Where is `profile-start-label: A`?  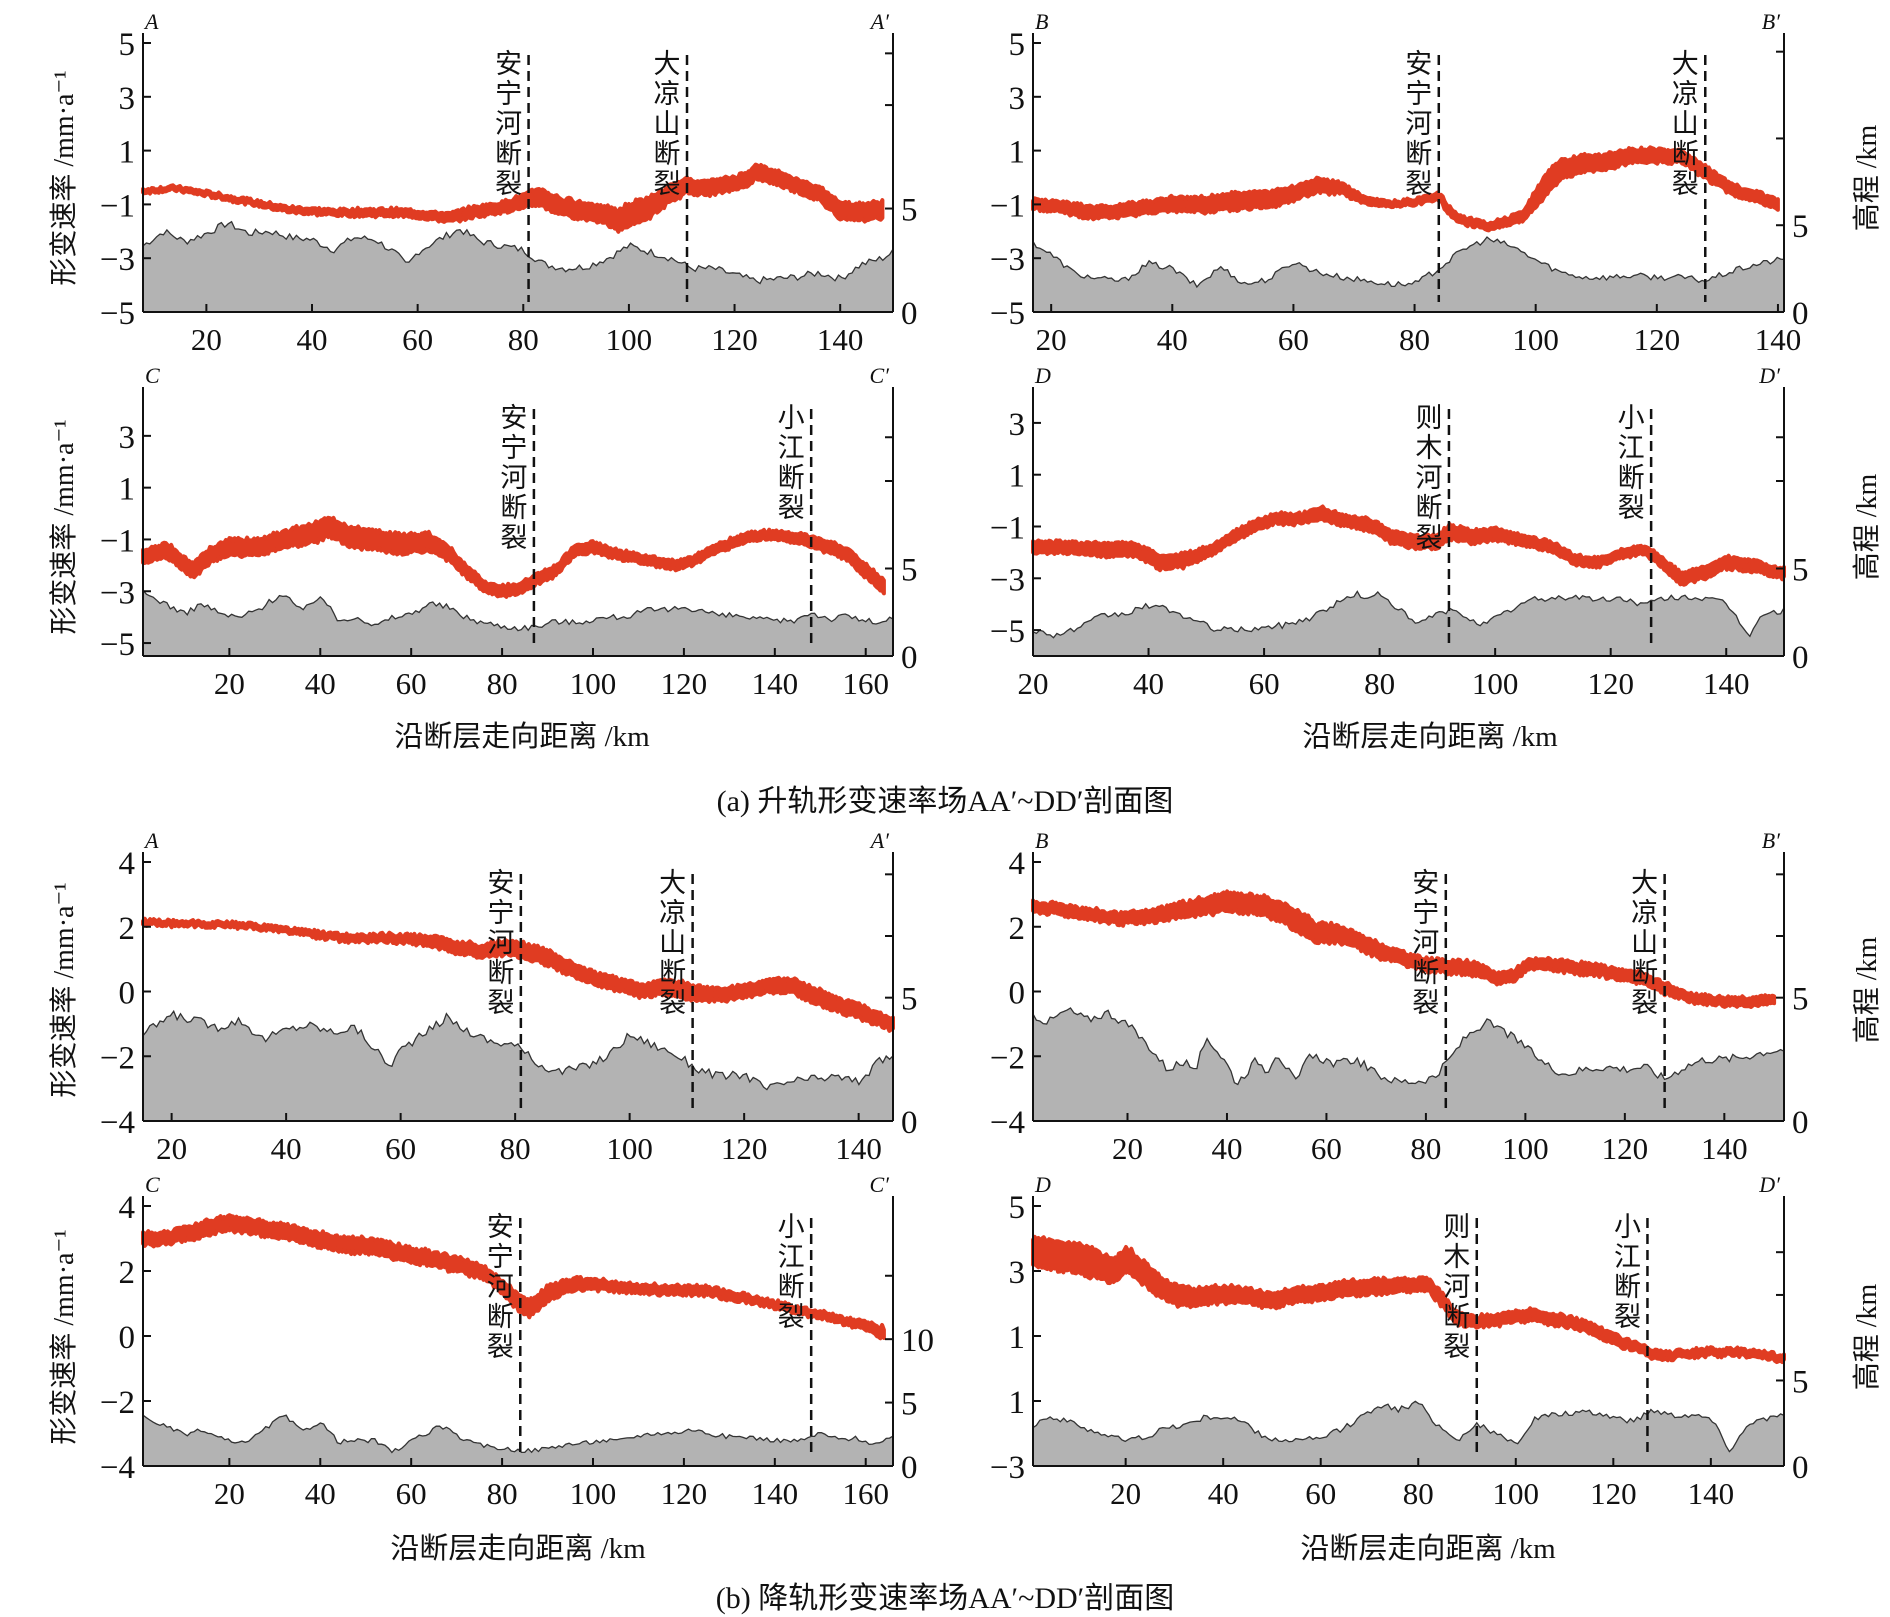 profile-start-label: A is located at coordinates (151, 21).